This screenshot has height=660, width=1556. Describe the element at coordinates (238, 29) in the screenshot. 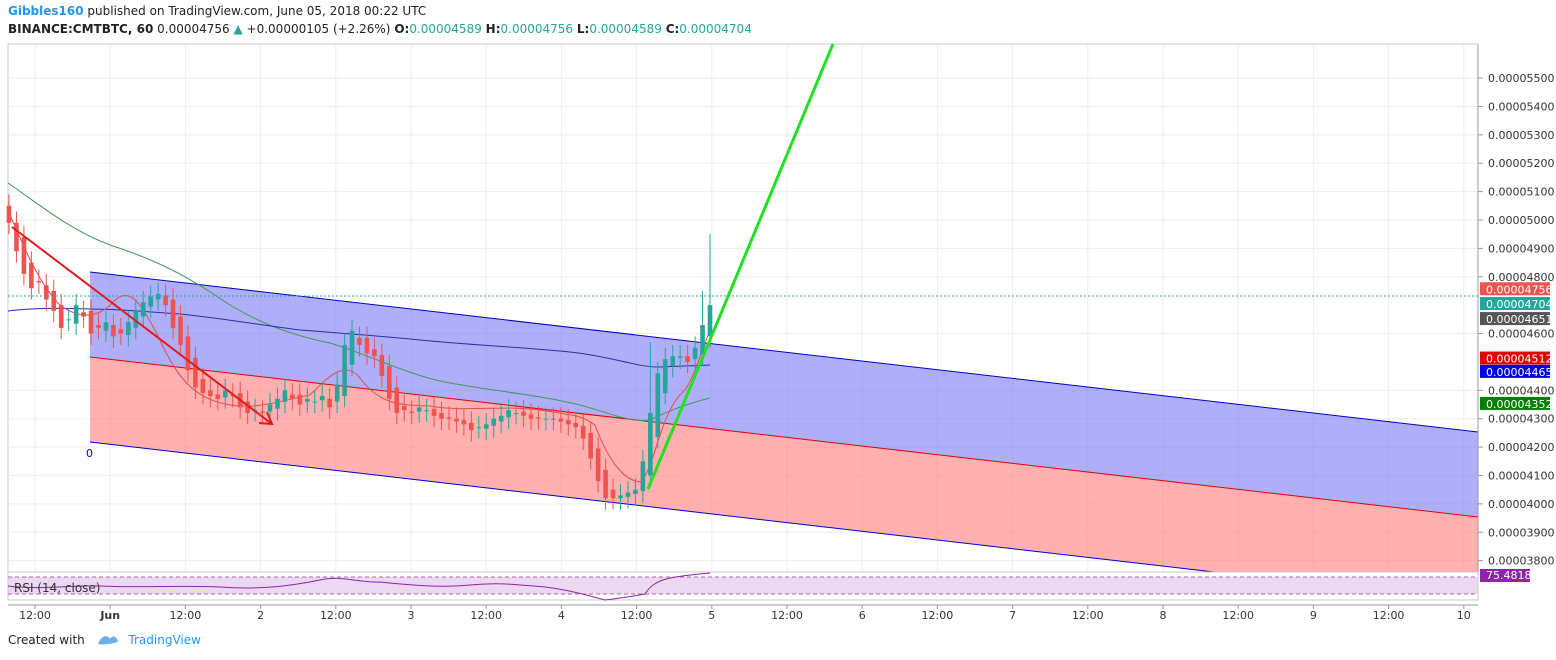

I see `change-up-icon: ▲` at that location.